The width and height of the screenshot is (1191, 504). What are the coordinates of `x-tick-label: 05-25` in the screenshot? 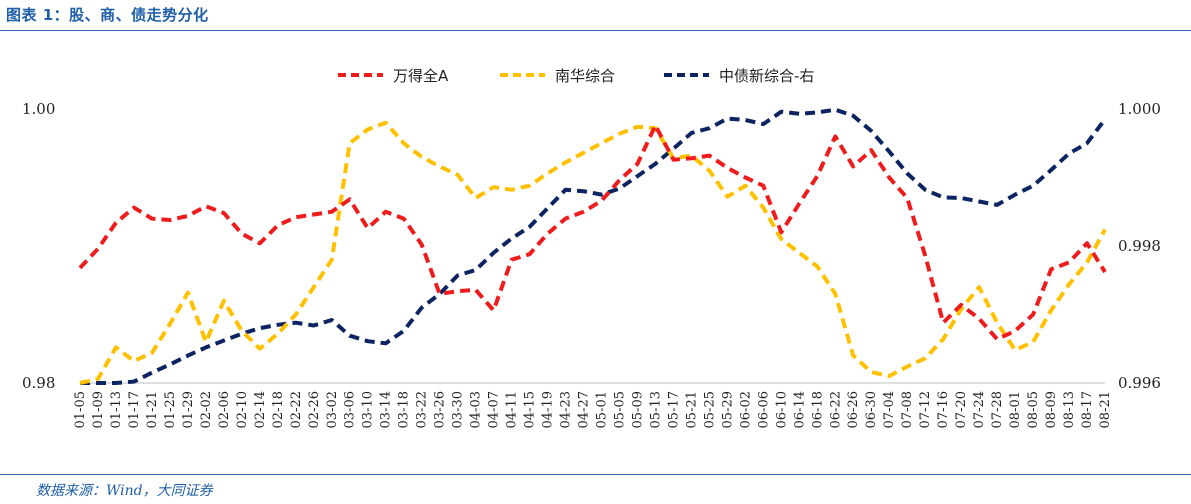 It's located at (709, 409).